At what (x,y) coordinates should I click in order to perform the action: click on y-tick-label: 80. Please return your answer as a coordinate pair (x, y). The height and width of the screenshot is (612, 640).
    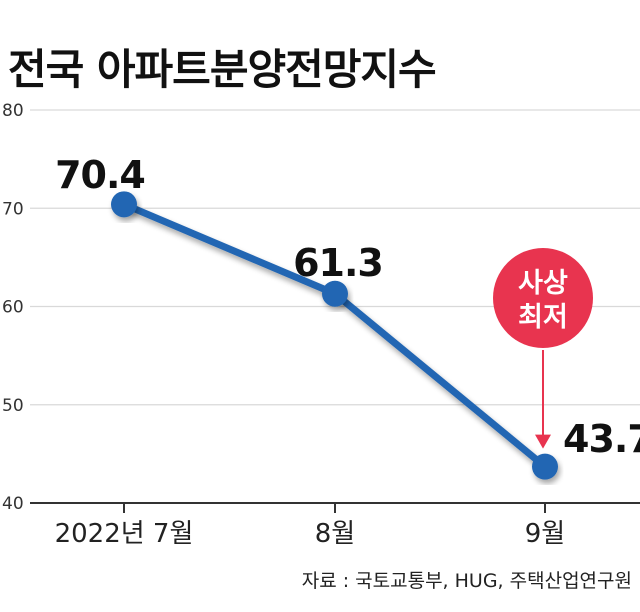
    Looking at the image, I should click on (13, 111).